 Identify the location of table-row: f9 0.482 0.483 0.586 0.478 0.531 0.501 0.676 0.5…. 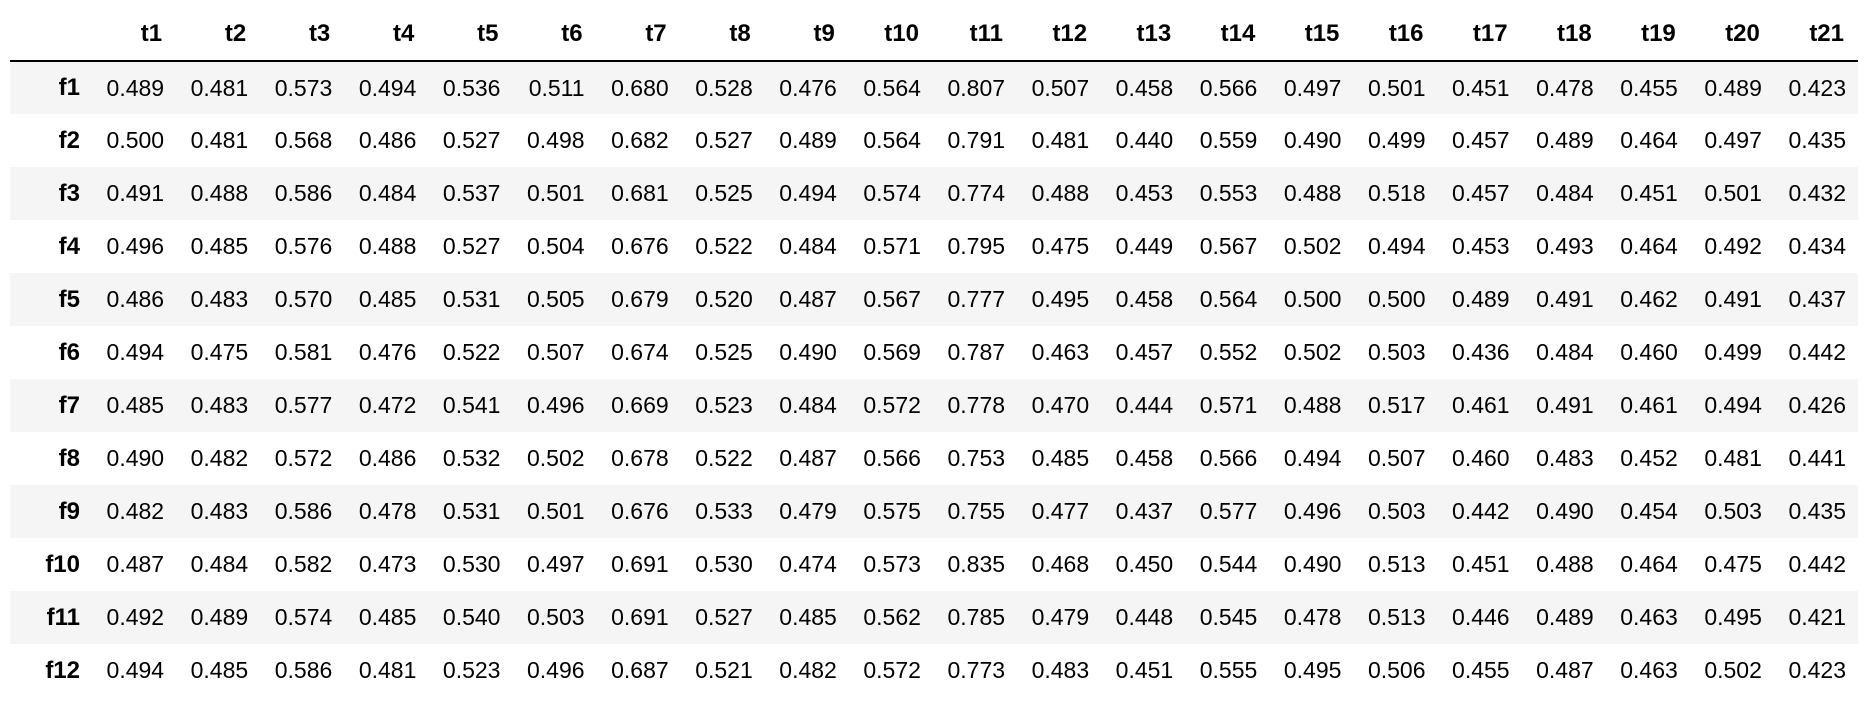
(934, 511).